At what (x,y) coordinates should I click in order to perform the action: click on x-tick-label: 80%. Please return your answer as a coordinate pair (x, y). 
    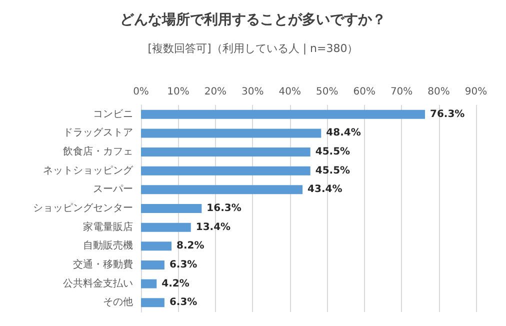
    Looking at the image, I should click on (439, 92).